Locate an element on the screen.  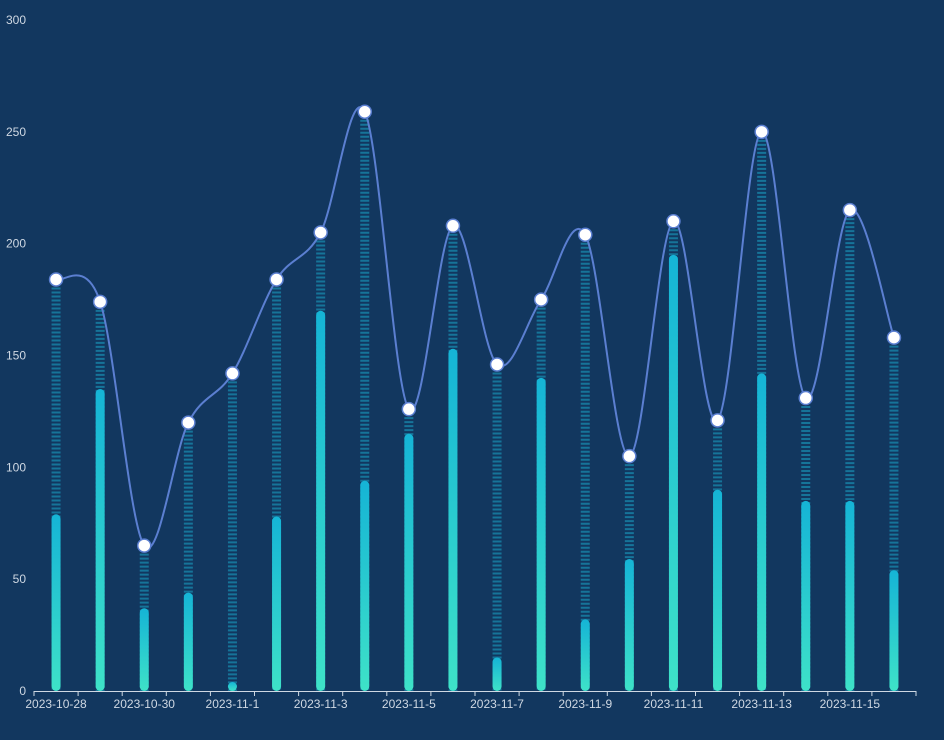
y-tick-label: 0 is located at coordinates (22, 691).